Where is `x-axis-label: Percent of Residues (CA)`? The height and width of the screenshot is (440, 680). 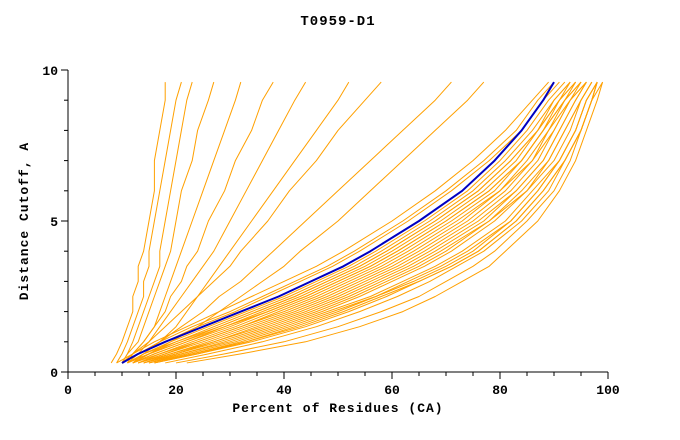 x-axis-label: Percent of Residues (CA) is located at coordinates (338, 408).